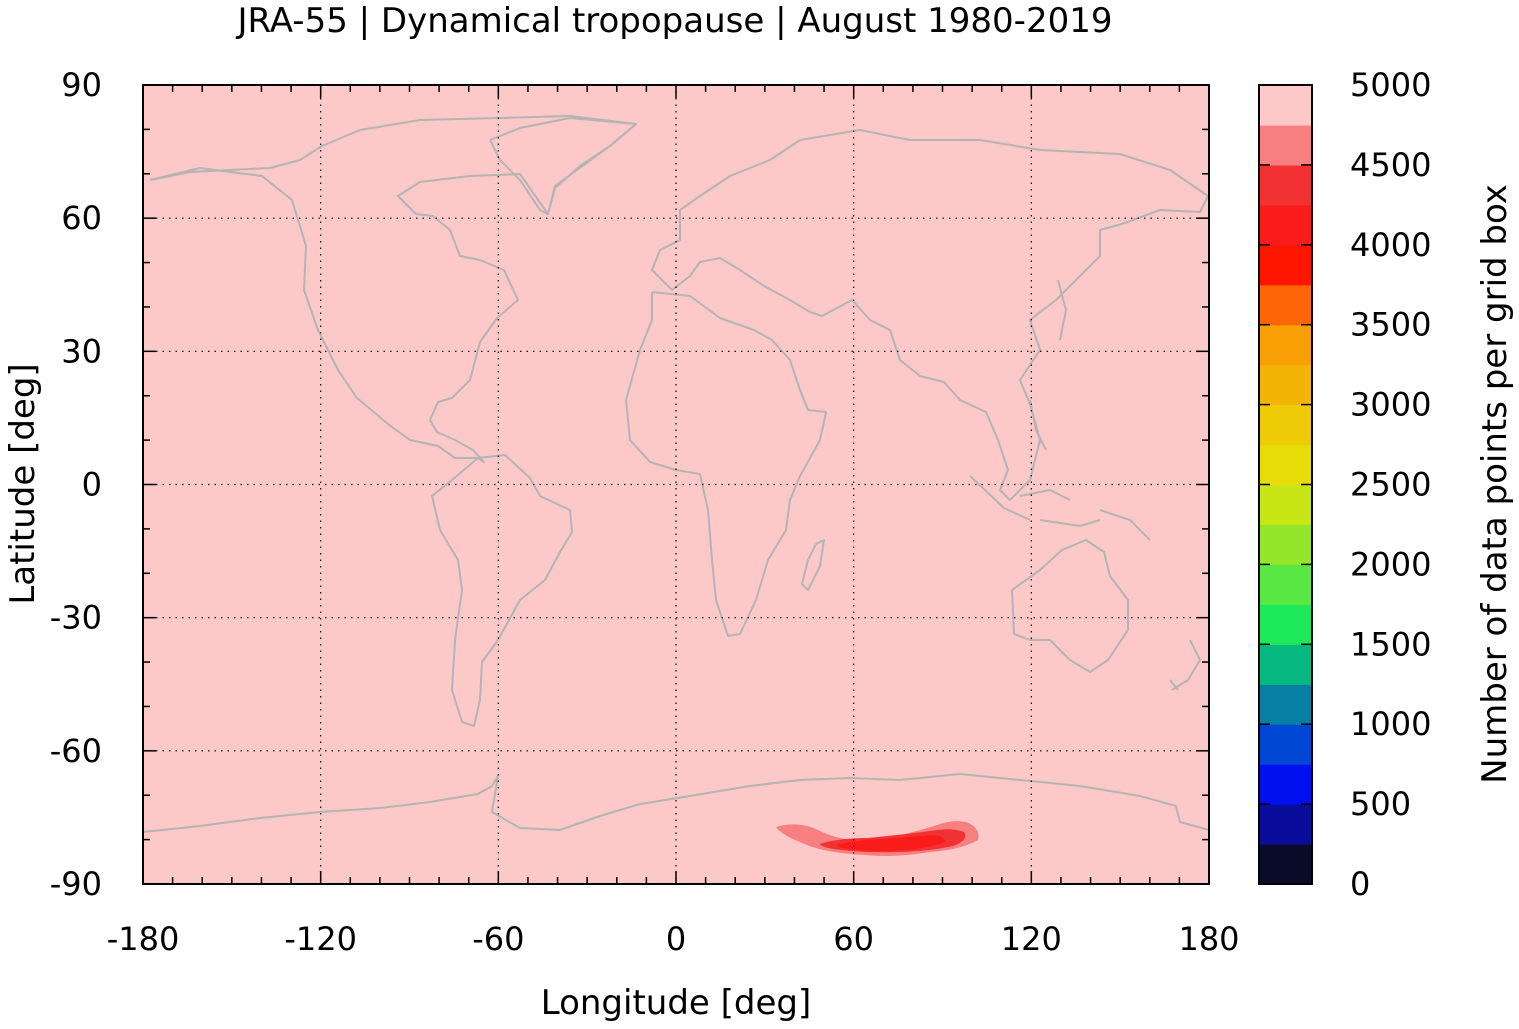 The image size is (1519, 1029). What do you see at coordinates (1031, 939) in the screenshot?
I see `x-tick-label: 120` at bounding box center [1031, 939].